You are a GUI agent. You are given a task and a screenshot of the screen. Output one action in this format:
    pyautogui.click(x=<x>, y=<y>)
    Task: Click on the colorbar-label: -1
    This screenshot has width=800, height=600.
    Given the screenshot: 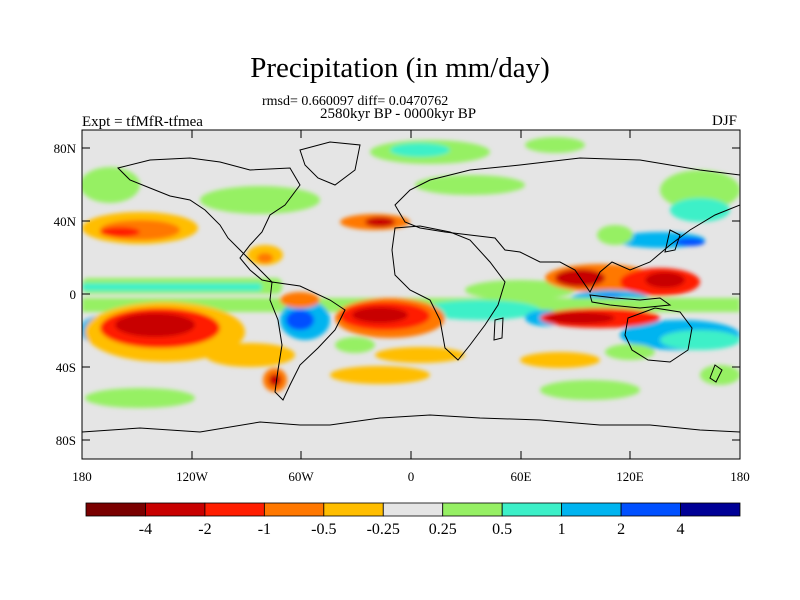 What is the action you would take?
    pyautogui.click(x=264, y=529)
    